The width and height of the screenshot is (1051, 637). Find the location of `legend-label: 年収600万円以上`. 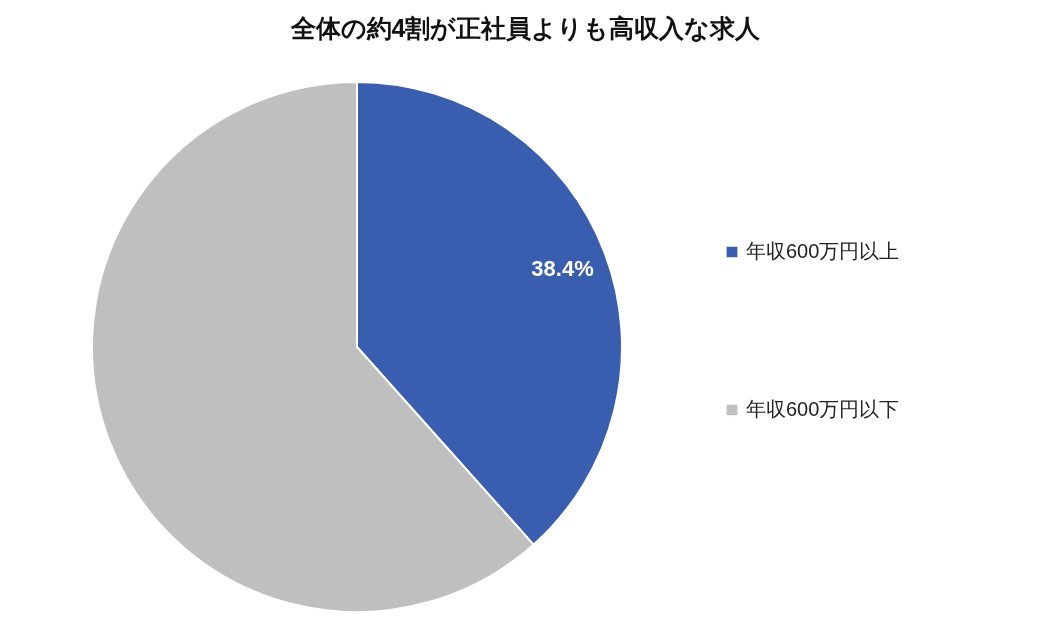

legend-label: 年収600万円以上 is located at coordinates (823, 251).